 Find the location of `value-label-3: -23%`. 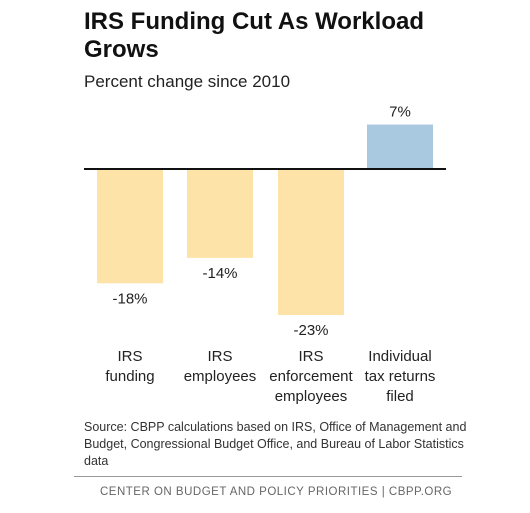

value-label-3: -23% is located at coordinates (310, 330).